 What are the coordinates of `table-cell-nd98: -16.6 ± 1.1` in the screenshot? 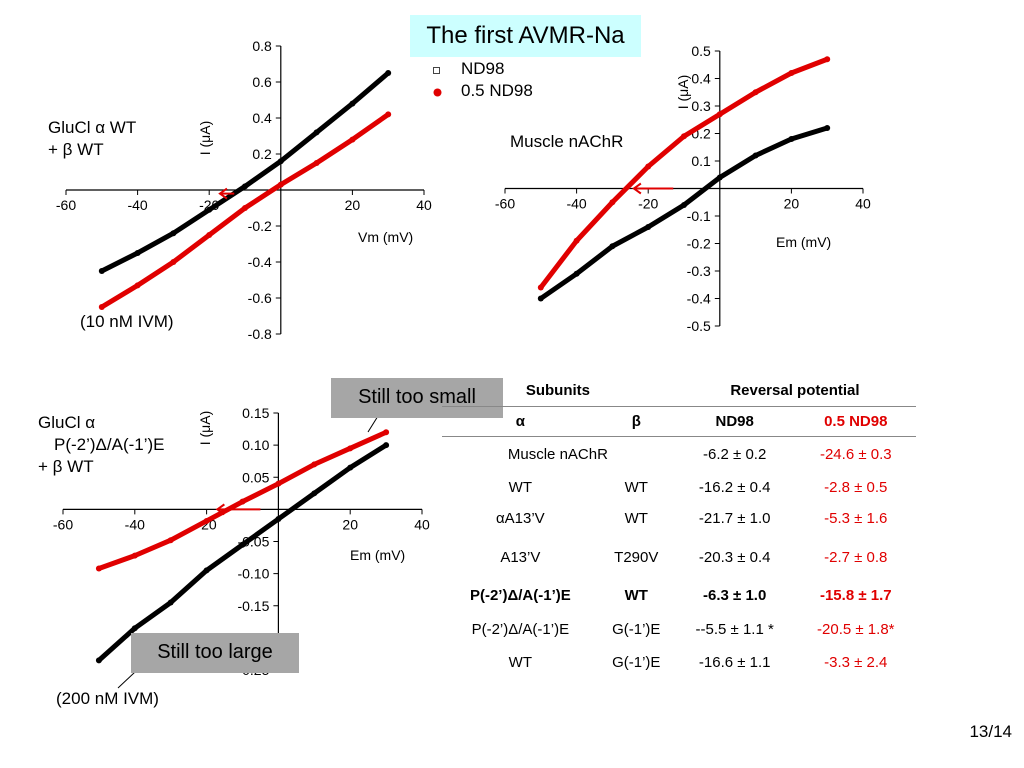 It's located at (734, 662).